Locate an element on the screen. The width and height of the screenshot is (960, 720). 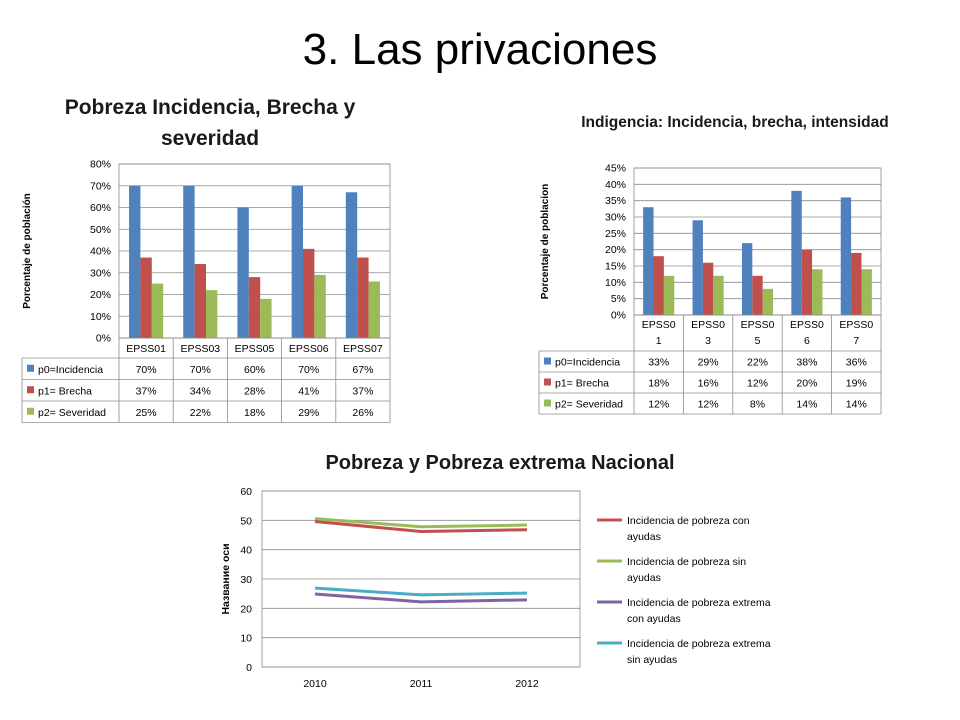
chart1-data-label: 60% is located at coordinates (254, 370).